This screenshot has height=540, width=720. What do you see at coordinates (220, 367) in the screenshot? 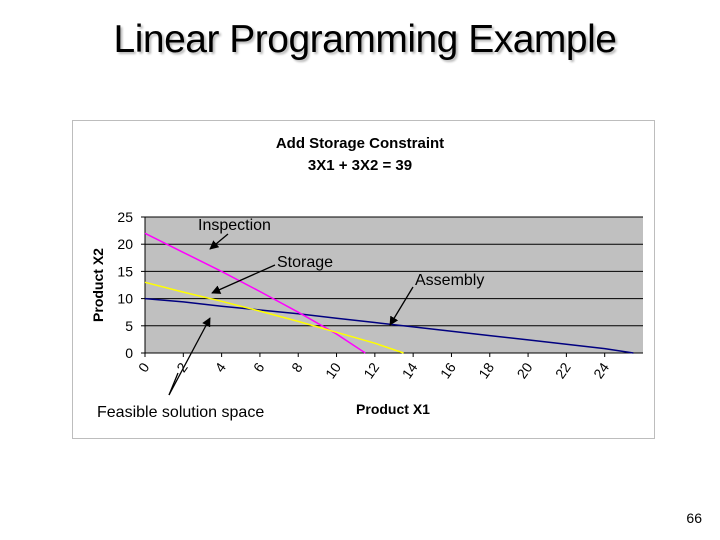
I see `x-tick-label: 4` at bounding box center [220, 367].